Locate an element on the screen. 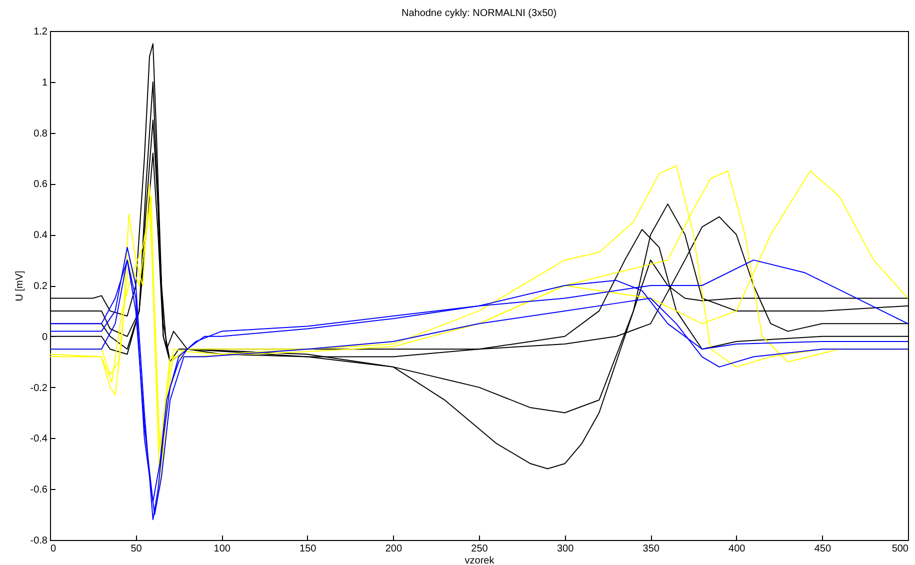 The width and height of the screenshot is (915, 565). y-tick-label: -0.4 is located at coordinates (39, 439).